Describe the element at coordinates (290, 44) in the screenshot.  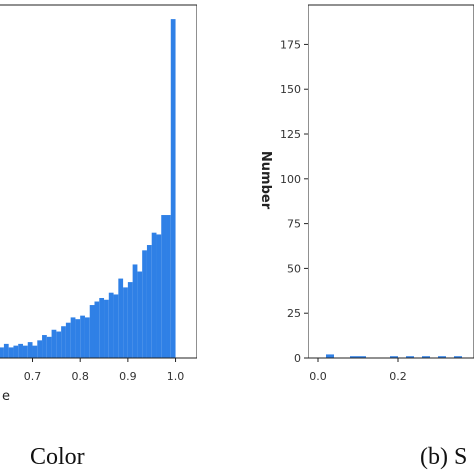
I see `y-tick-label: 175` at that location.